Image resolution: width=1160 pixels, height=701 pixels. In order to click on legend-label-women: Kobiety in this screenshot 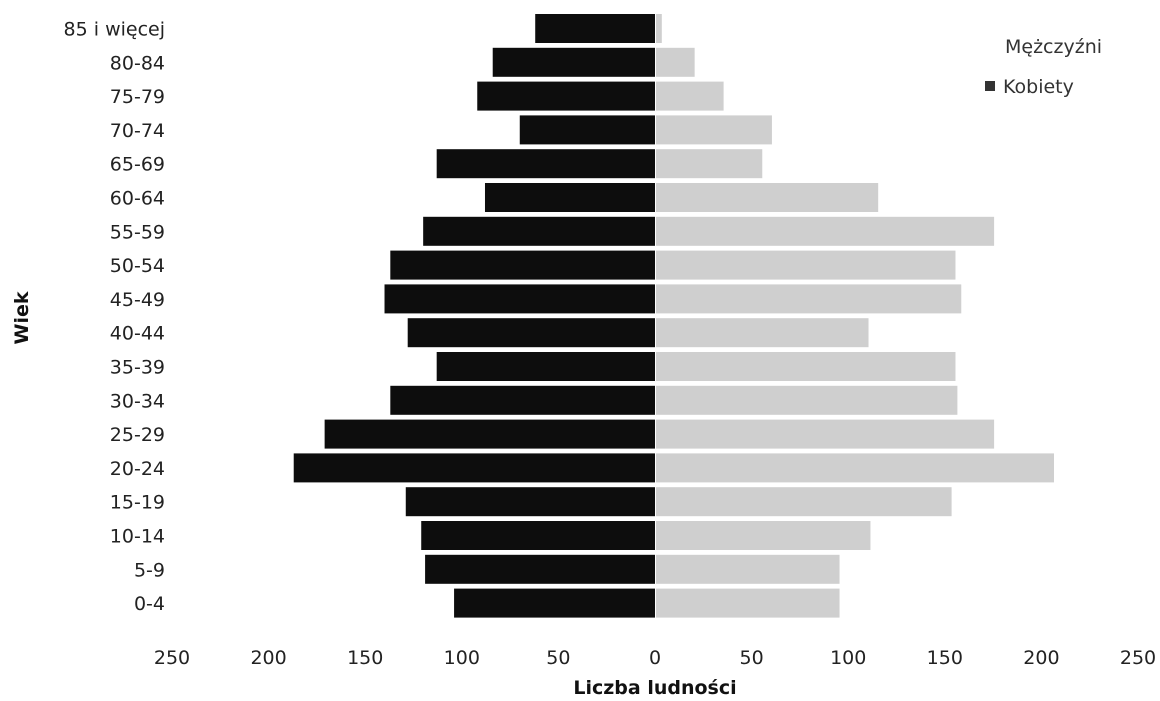, I will do `click(1038, 87)`.